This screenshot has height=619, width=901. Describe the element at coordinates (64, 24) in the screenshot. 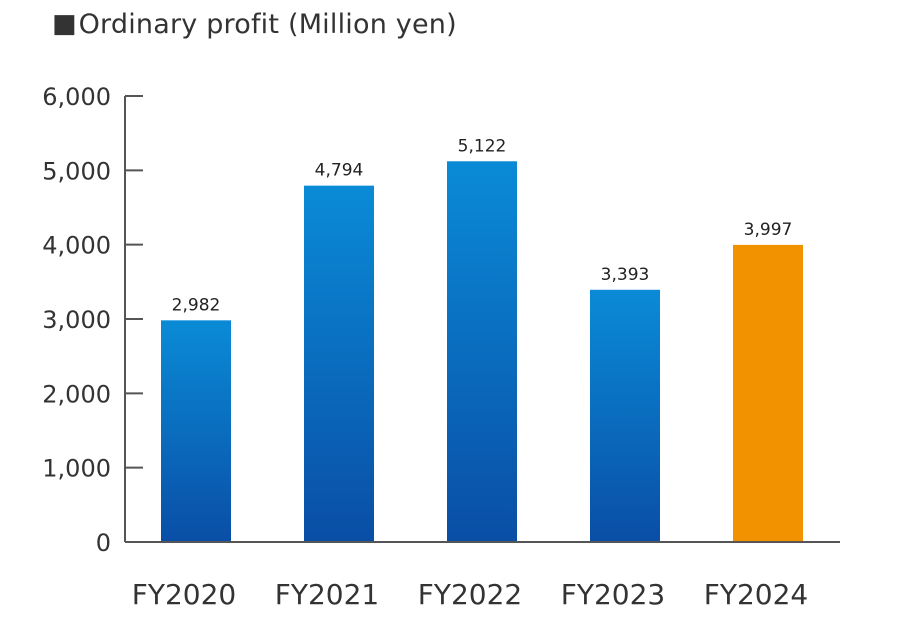

I see `title-square-icon: ■` at that location.